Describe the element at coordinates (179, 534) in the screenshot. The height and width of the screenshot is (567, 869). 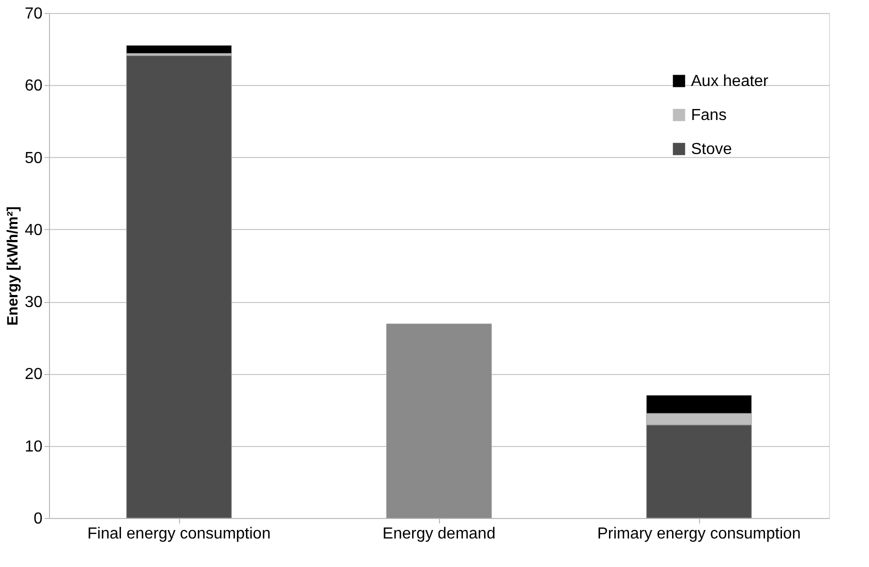
I see `x-tick-label: Final energy consumption` at that location.